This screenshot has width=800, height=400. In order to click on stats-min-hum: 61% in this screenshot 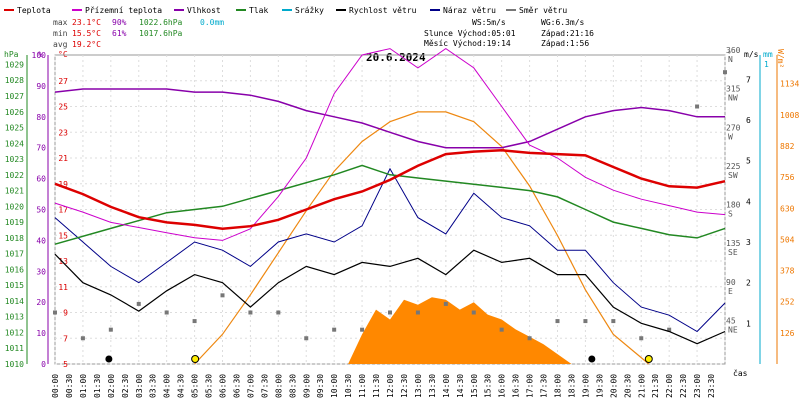, I will do `click(119, 33)`.